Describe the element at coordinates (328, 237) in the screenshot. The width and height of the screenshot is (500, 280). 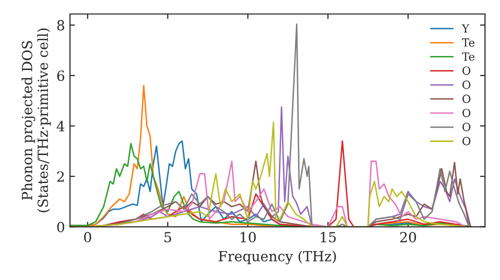
I see `x-tick-label: 15` at that location.